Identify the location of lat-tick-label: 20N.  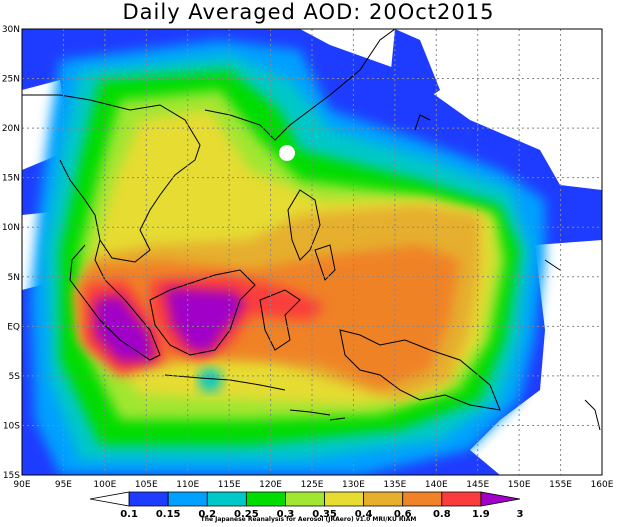
(11, 129).